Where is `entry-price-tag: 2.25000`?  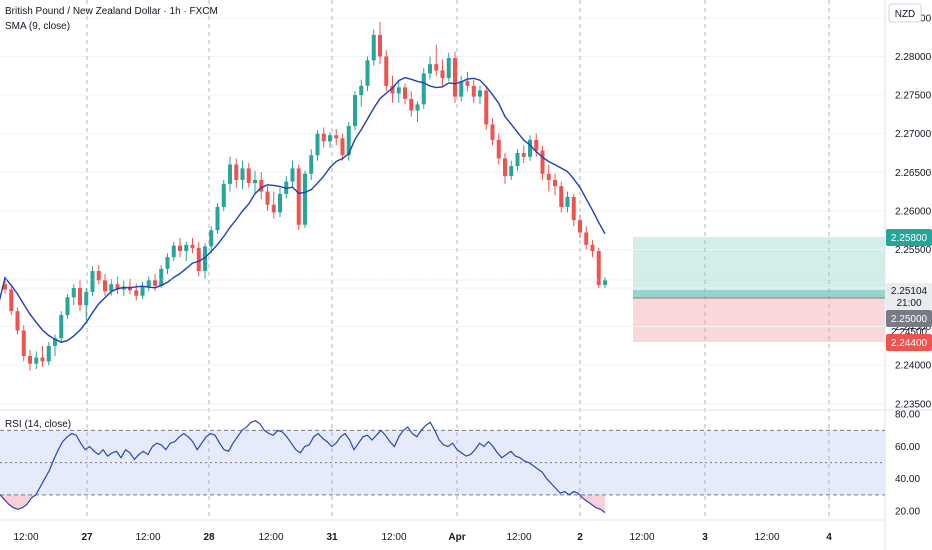 entry-price-tag: 2.25000 is located at coordinates (909, 318).